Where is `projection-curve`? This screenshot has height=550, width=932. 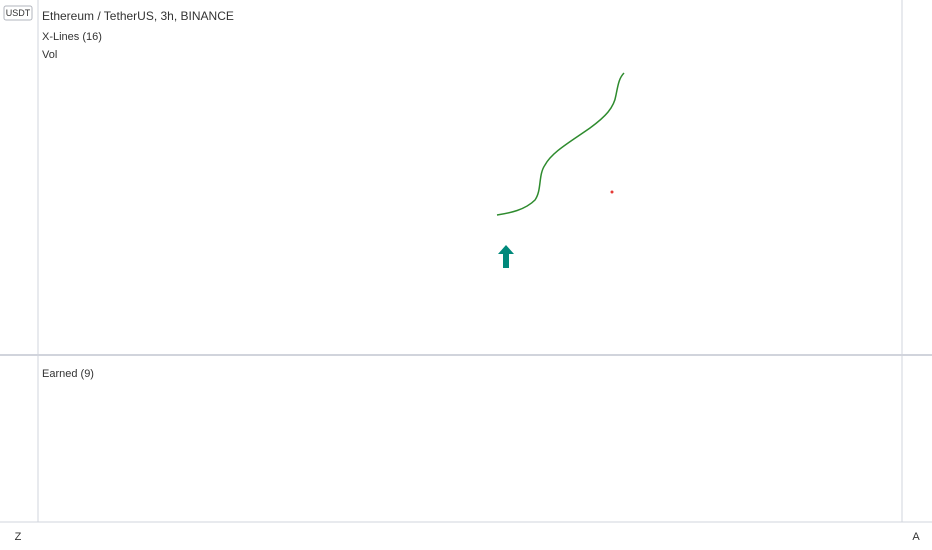 projection-curve is located at coordinates (560, 144).